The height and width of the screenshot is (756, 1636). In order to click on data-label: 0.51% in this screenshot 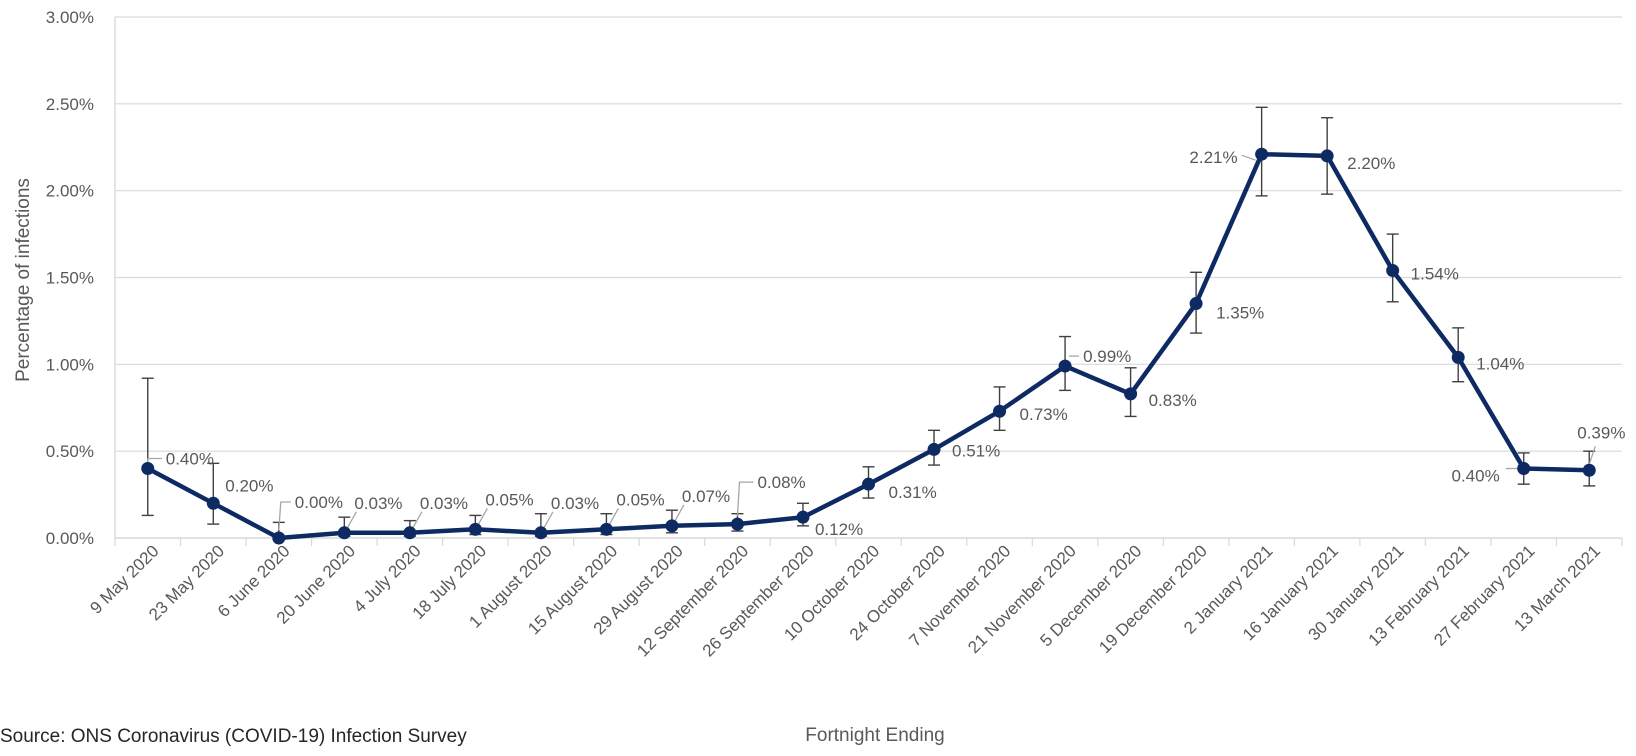, I will do `click(976, 450)`.